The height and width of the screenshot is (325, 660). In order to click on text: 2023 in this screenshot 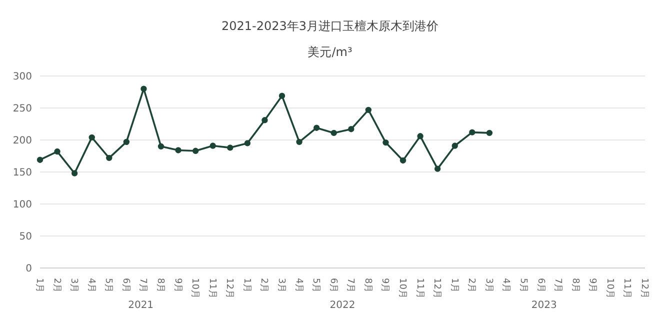, I will do `click(544, 305)`.